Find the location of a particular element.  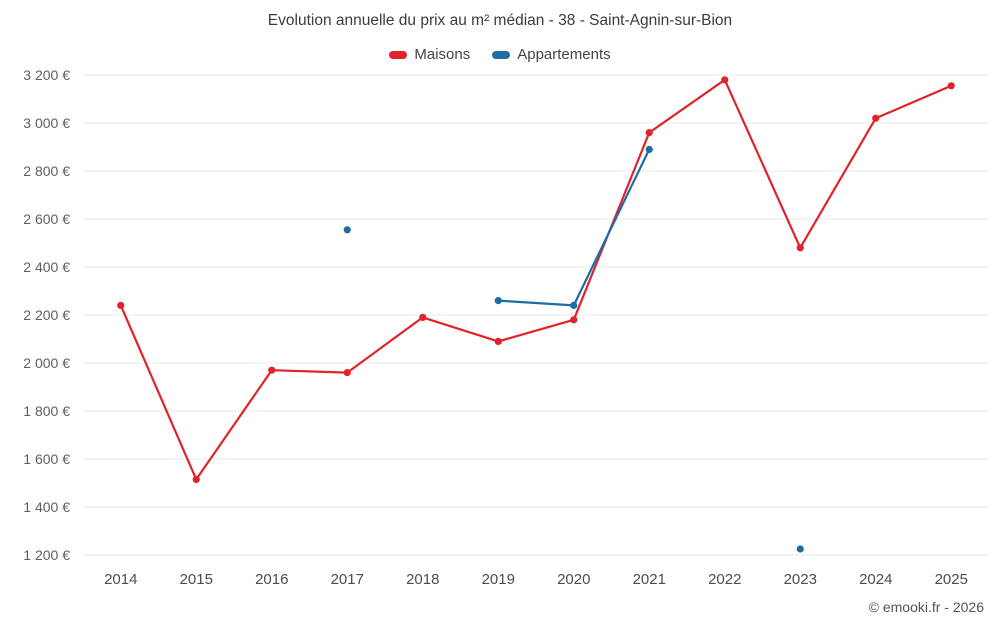

svg-text: 2 600 € is located at coordinates (46, 219).